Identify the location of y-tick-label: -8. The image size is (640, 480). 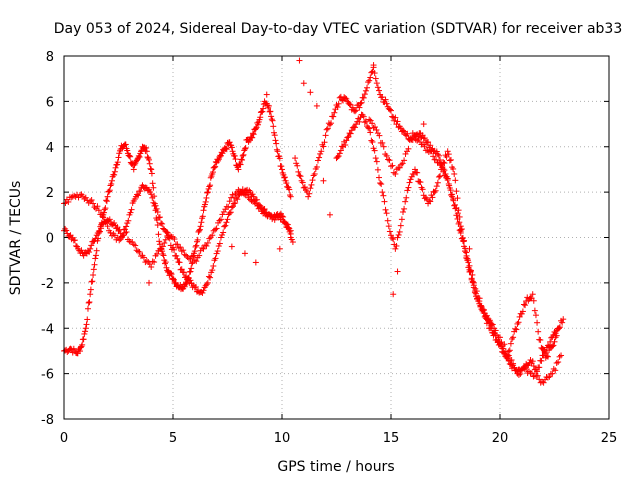
(47, 420).